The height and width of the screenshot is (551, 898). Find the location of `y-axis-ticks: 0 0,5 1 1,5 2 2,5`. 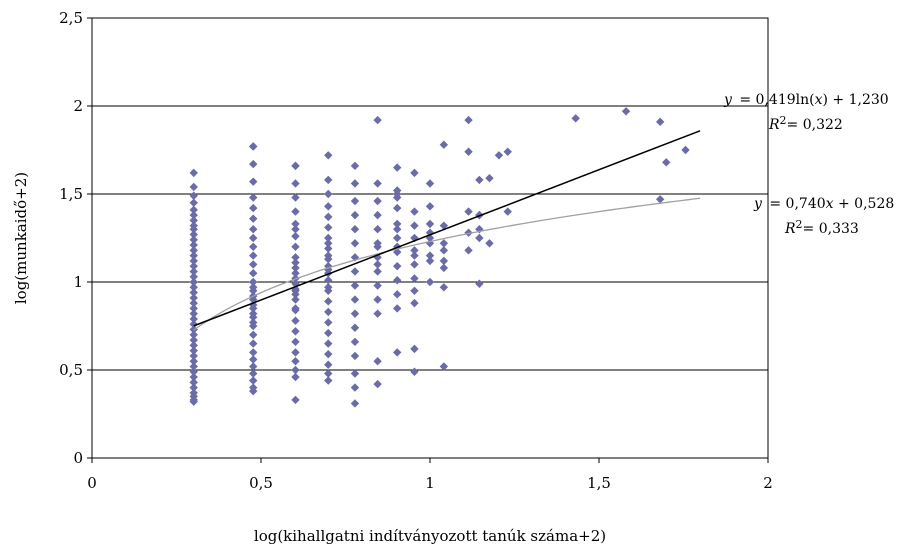

y-axis-ticks: 0 0,5 1 1,5 2 2,5 is located at coordinates (75, 238).